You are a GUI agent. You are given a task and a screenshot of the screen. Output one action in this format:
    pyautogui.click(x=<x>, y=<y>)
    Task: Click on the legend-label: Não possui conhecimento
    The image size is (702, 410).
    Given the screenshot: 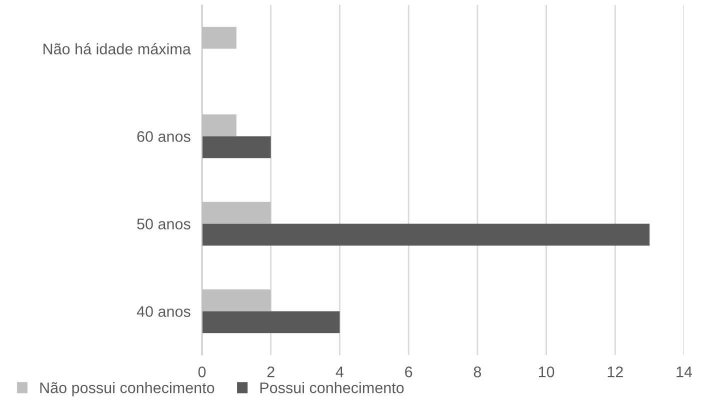 What is the action you would take?
    pyautogui.click(x=127, y=389)
    